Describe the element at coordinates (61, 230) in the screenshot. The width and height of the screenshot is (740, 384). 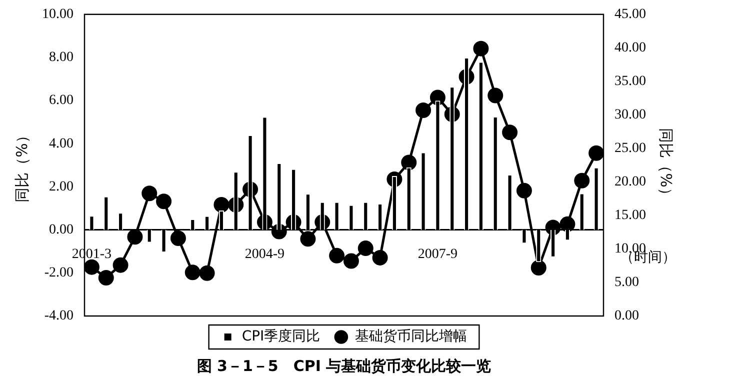
I see `y-tick-label: 0.00` at that location.